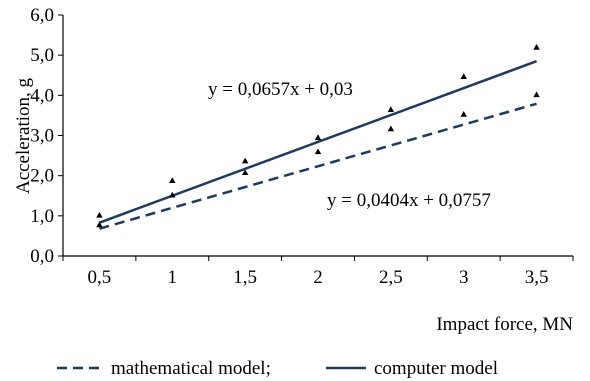  What do you see at coordinates (436, 368) in the screenshot?
I see `legend-label-computer: computer model` at bounding box center [436, 368].